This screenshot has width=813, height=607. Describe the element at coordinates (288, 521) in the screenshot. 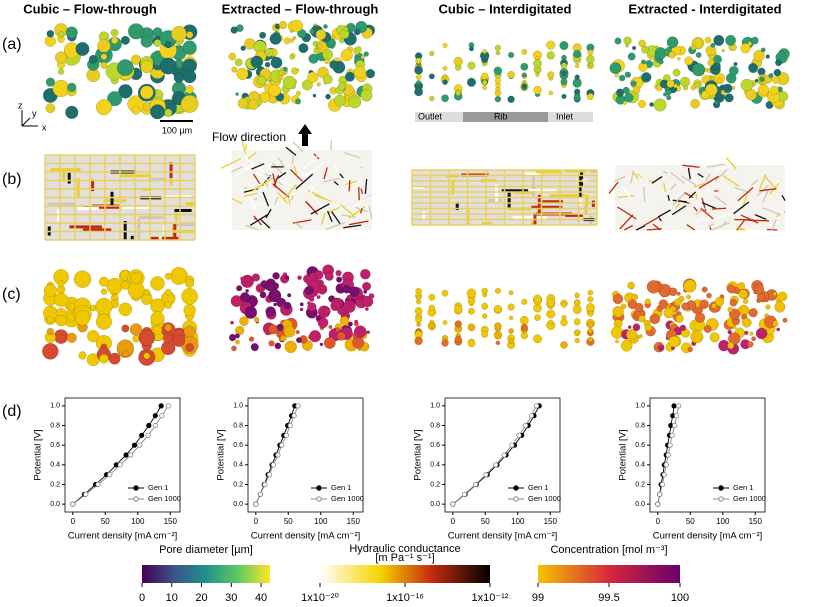

I see `x-tick-label: 50` at that location.